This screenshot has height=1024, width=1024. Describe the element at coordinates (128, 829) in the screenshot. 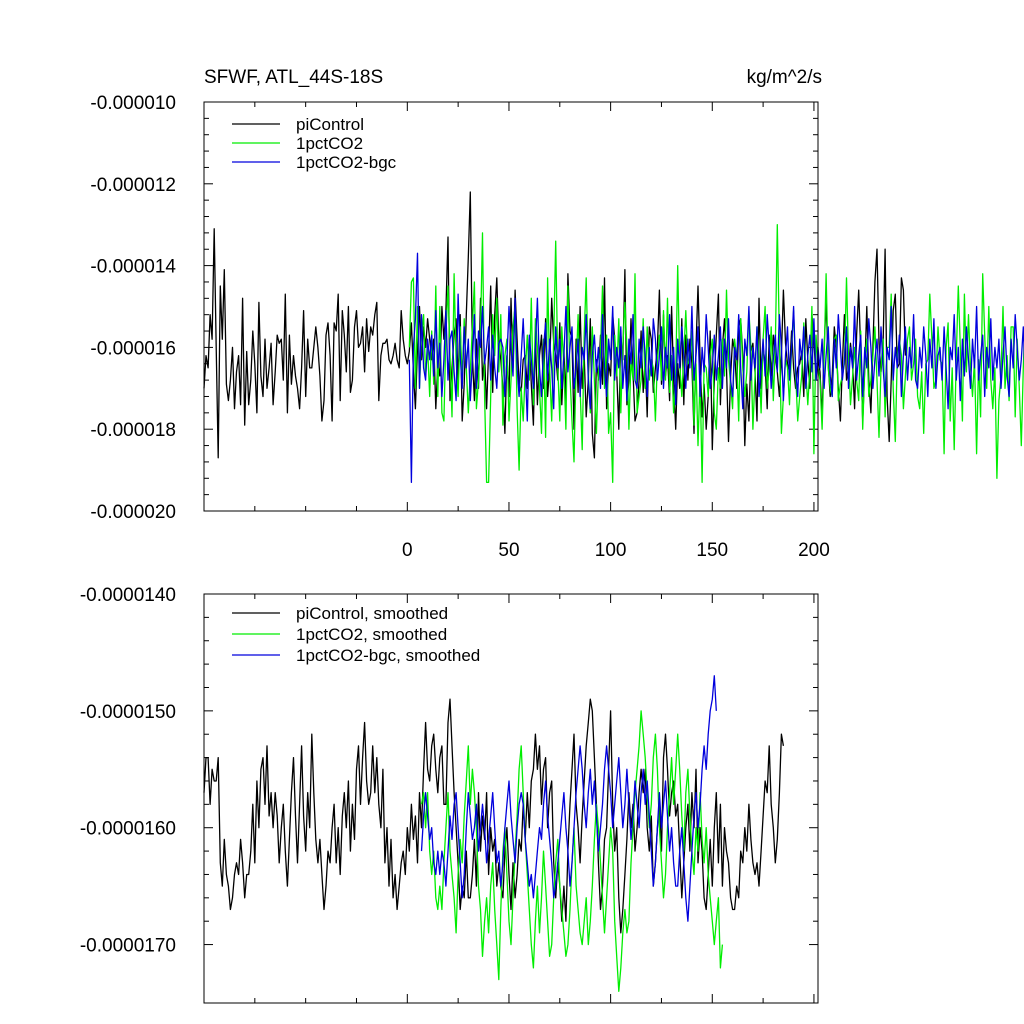

I see `bottom-y-tick-label: -0.0000160` at that location.